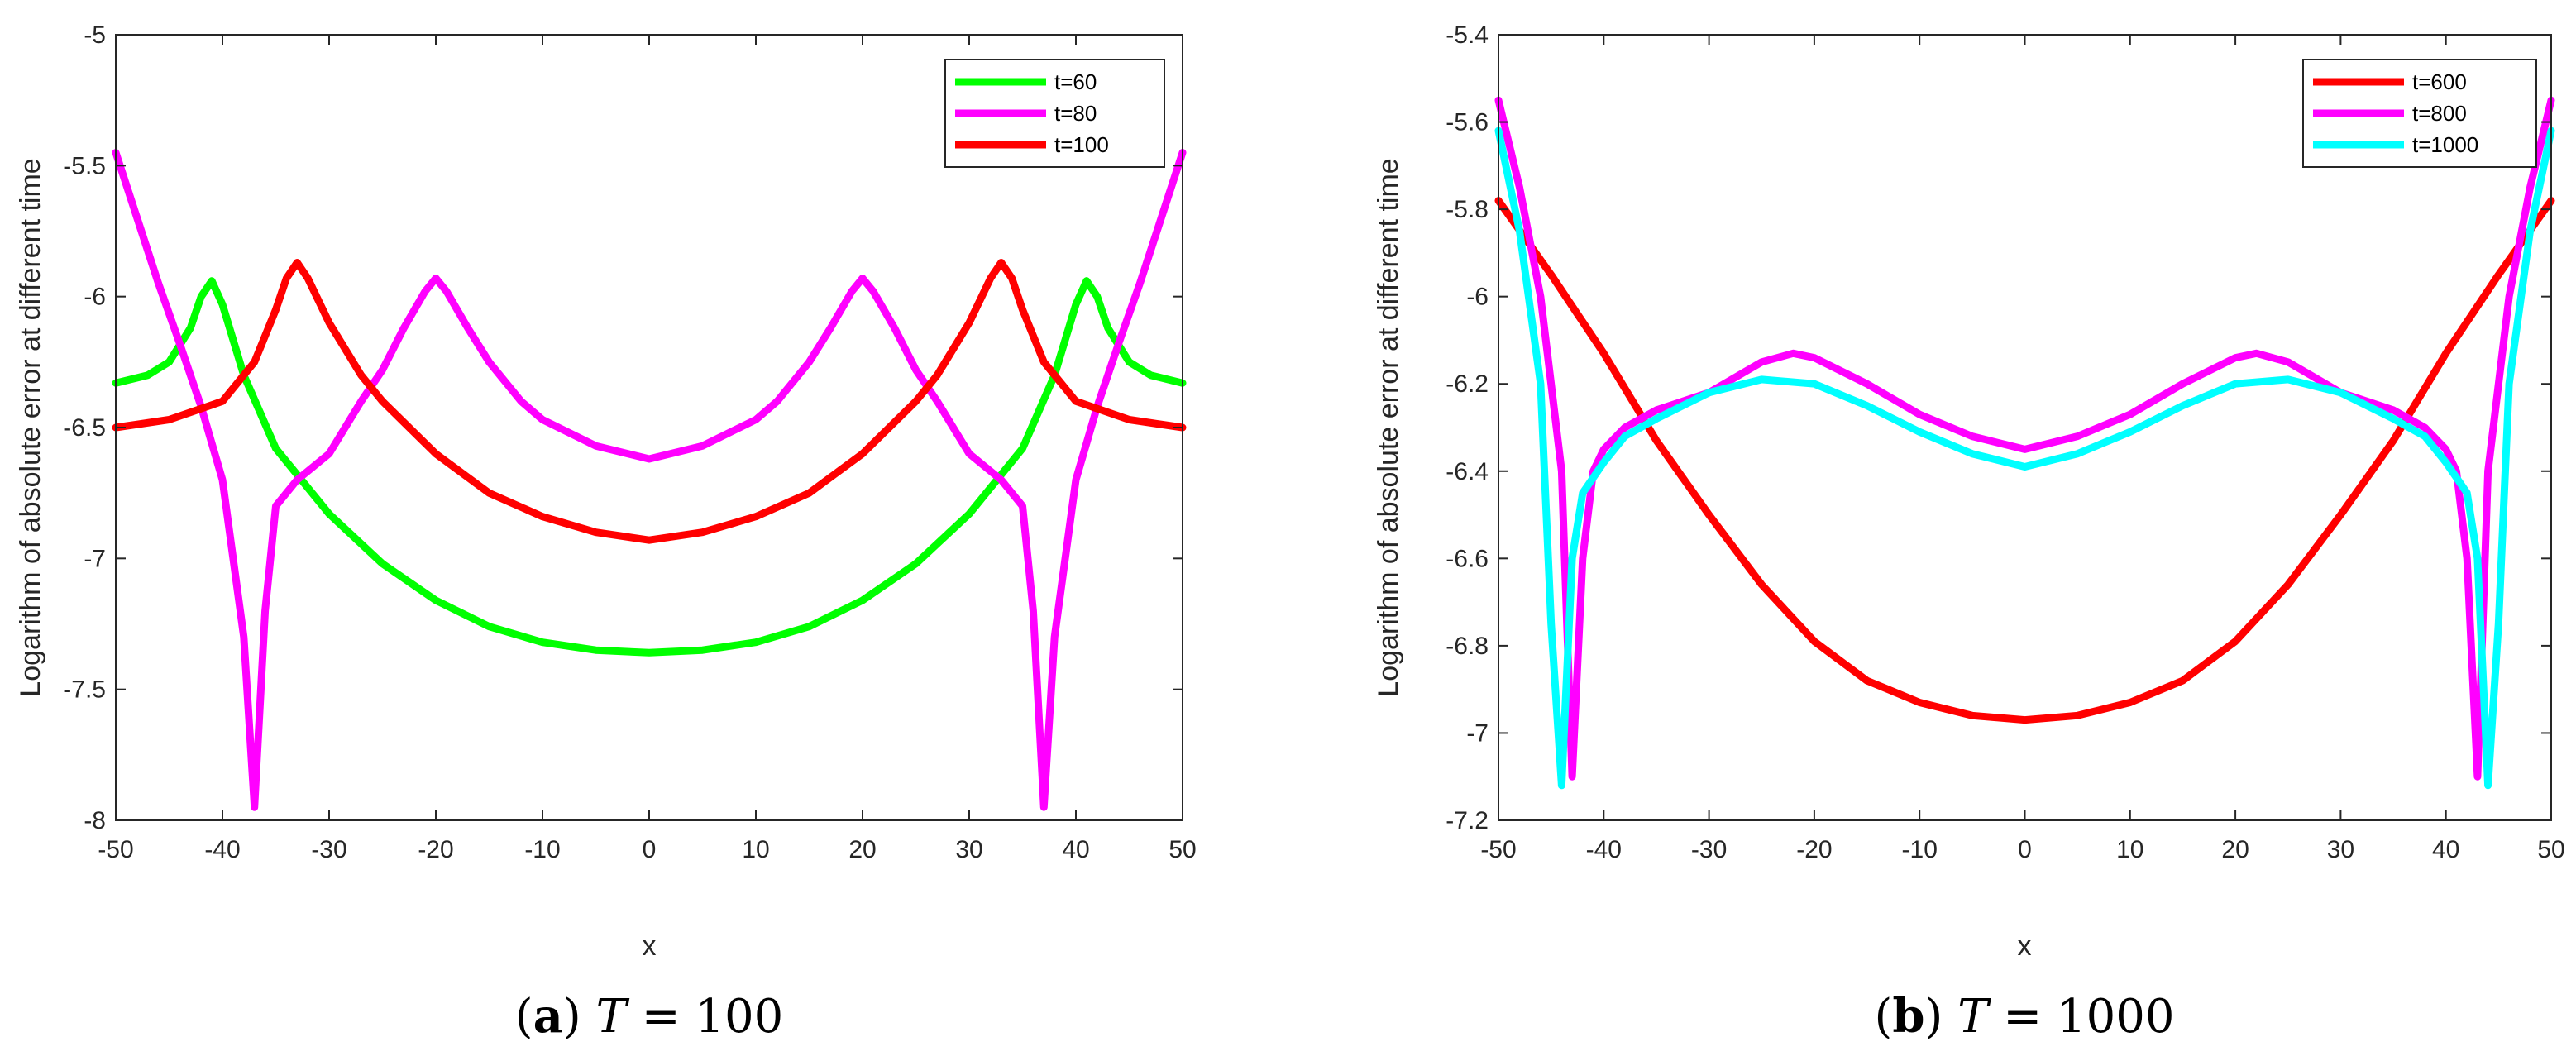  I want to click on legend-label: t=60, so click(1075, 81).